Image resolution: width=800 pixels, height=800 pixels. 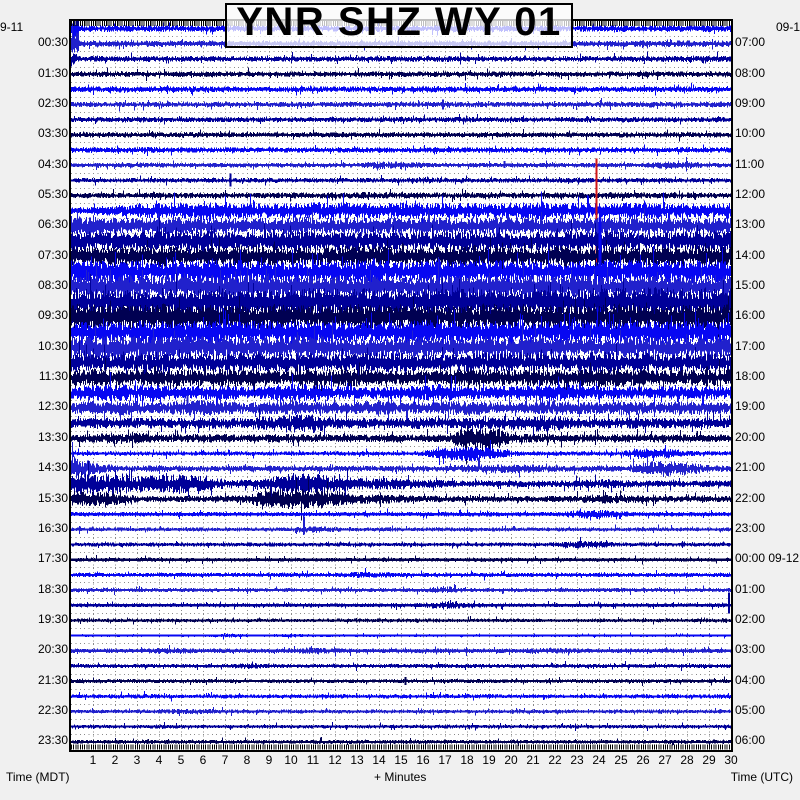 I want to click on axis-caption-minutes: + Minutes, so click(x=400, y=777).